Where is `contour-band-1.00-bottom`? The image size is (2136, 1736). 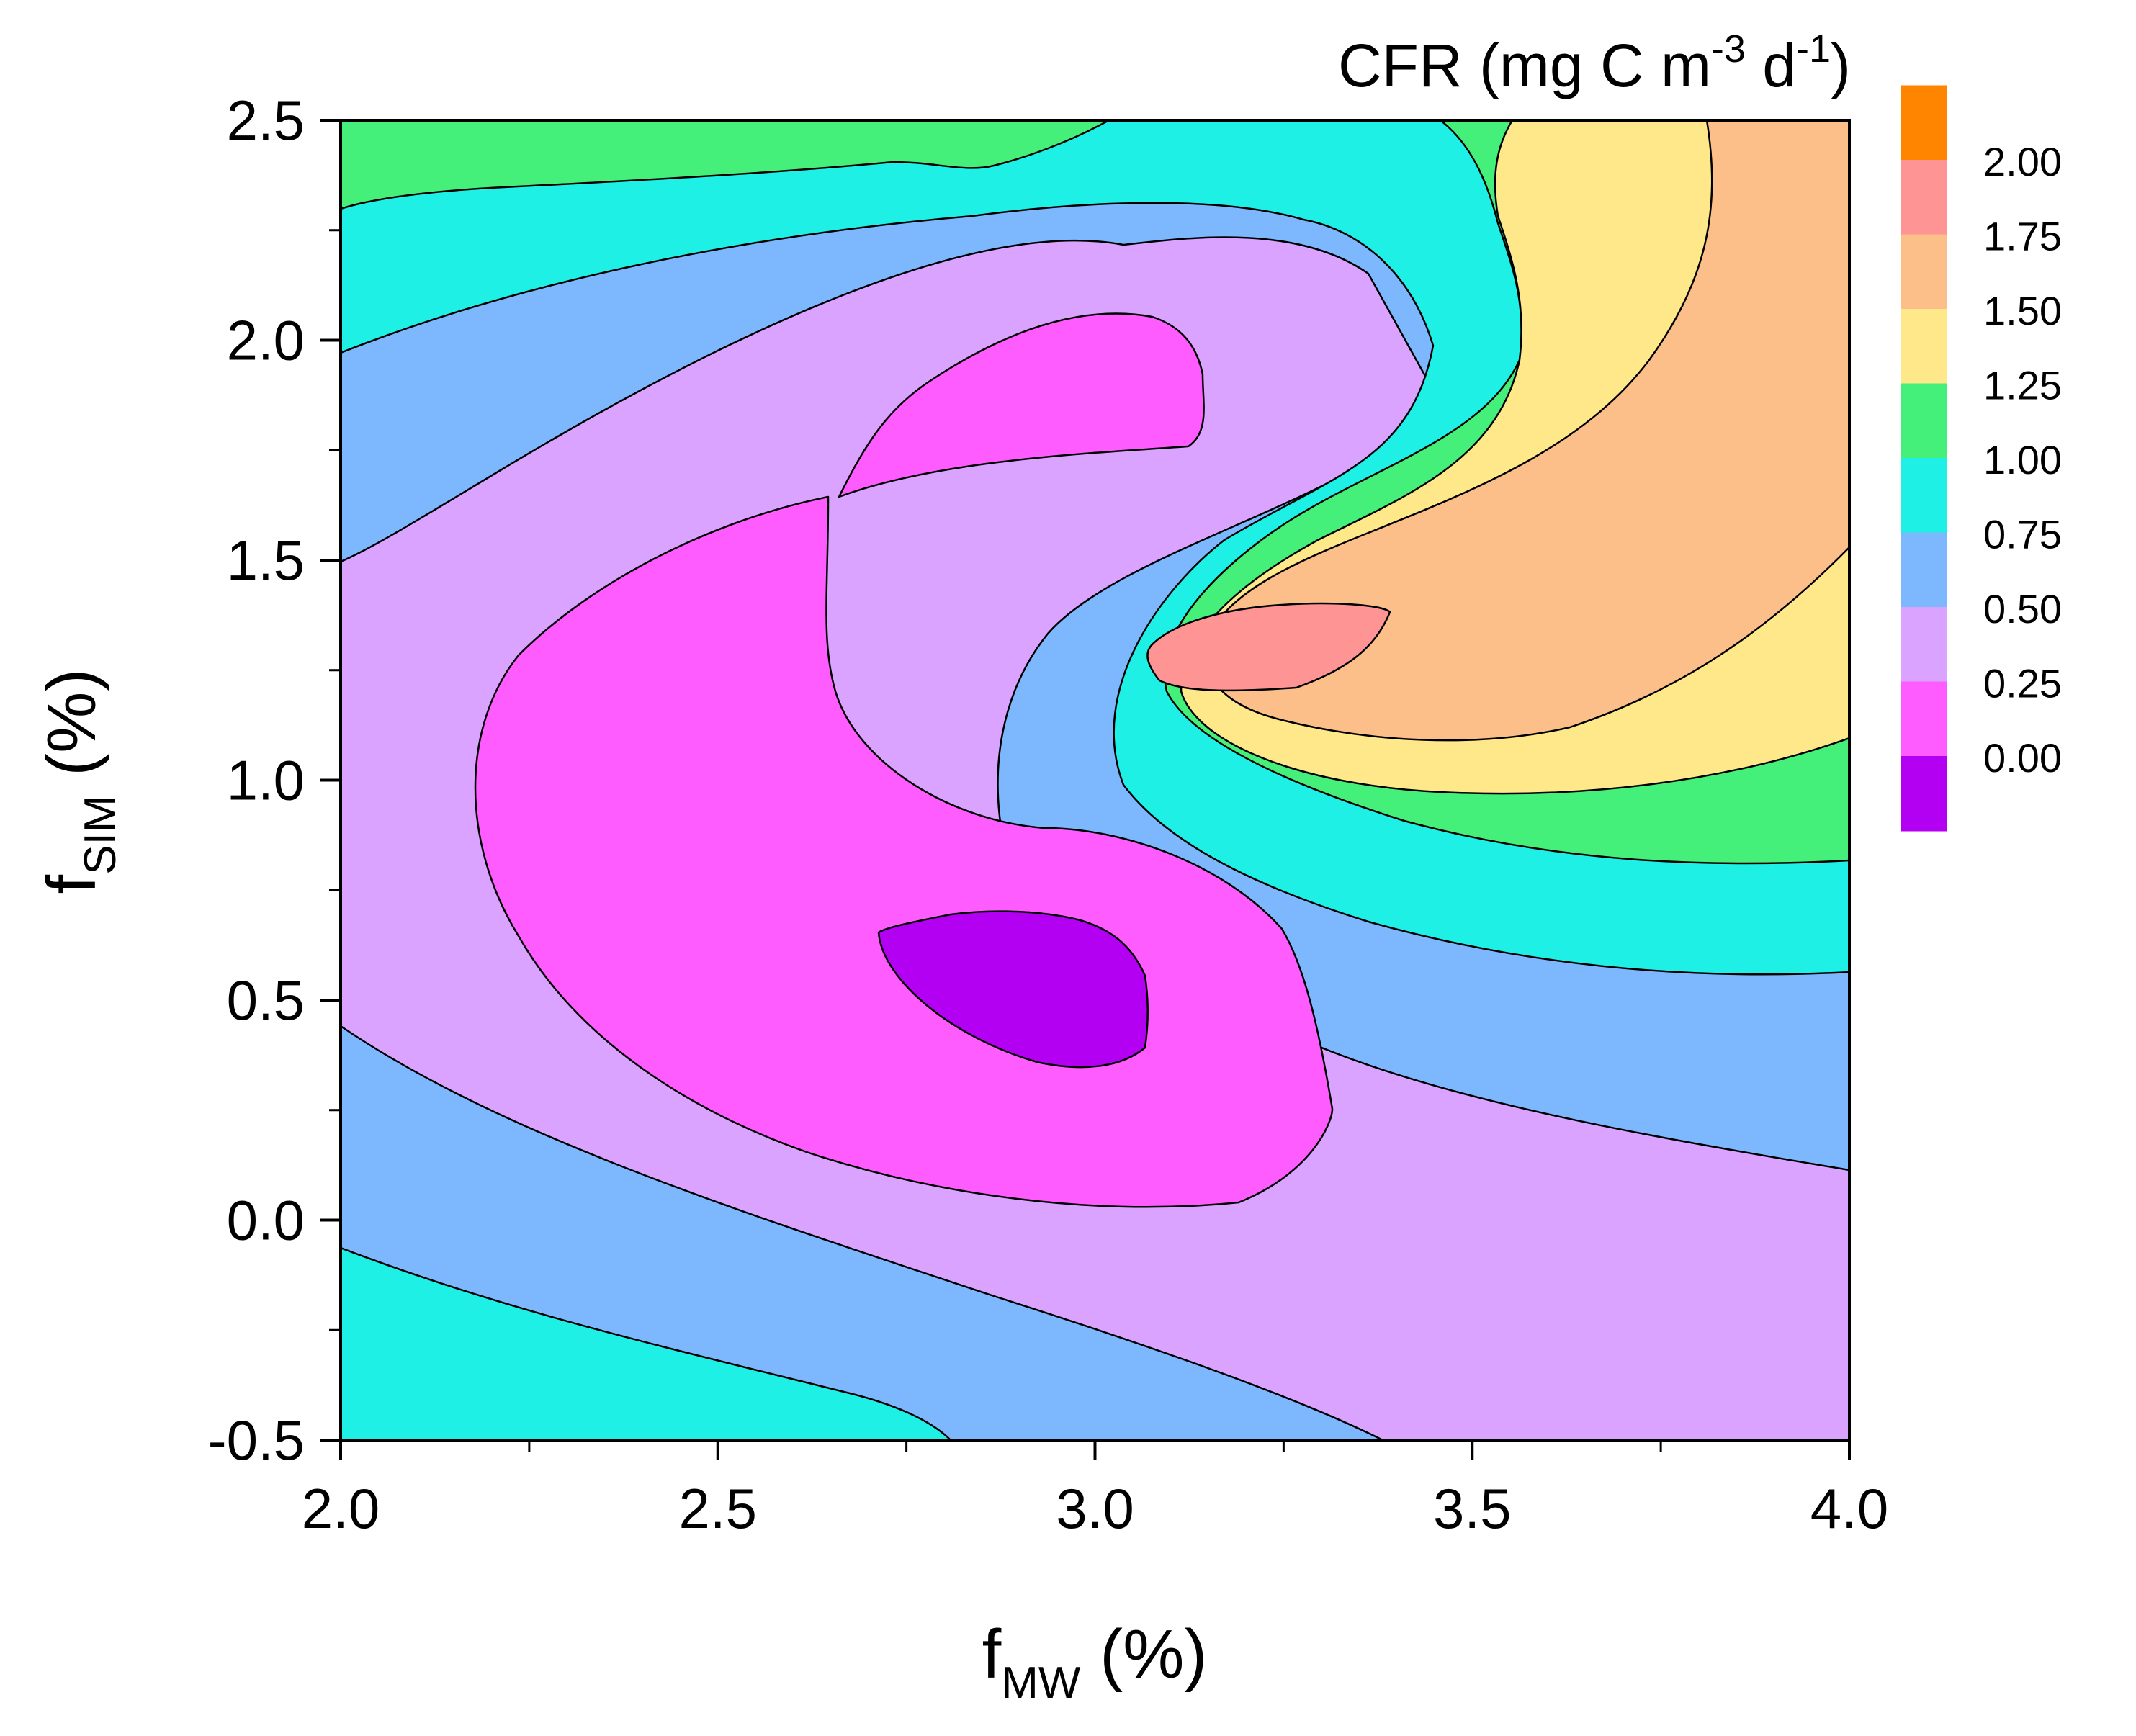
contour-band-1.00-bottom is located at coordinates (646, 1343).